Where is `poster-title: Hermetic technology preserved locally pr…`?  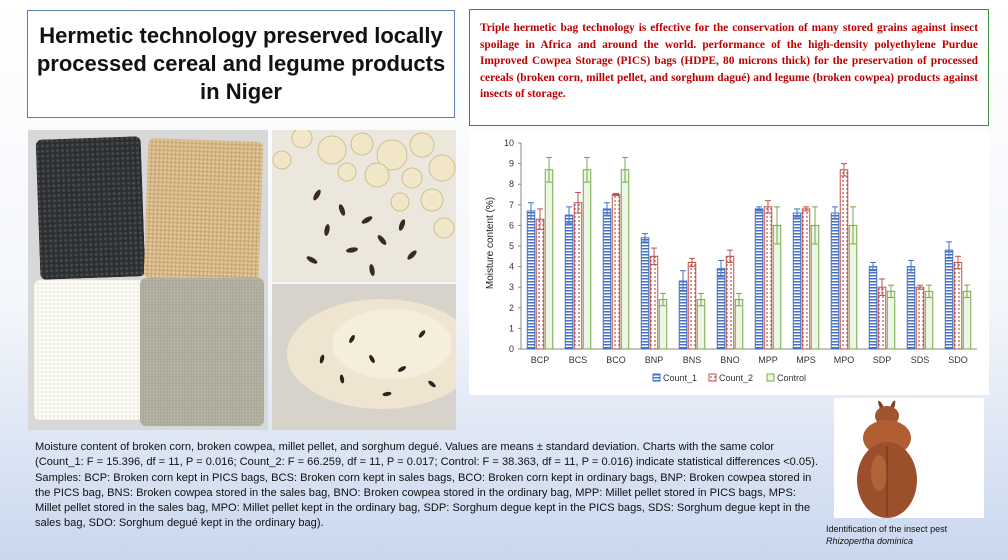 poster-title: Hermetic technology preserved locally pr… is located at coordinates (241, 63).